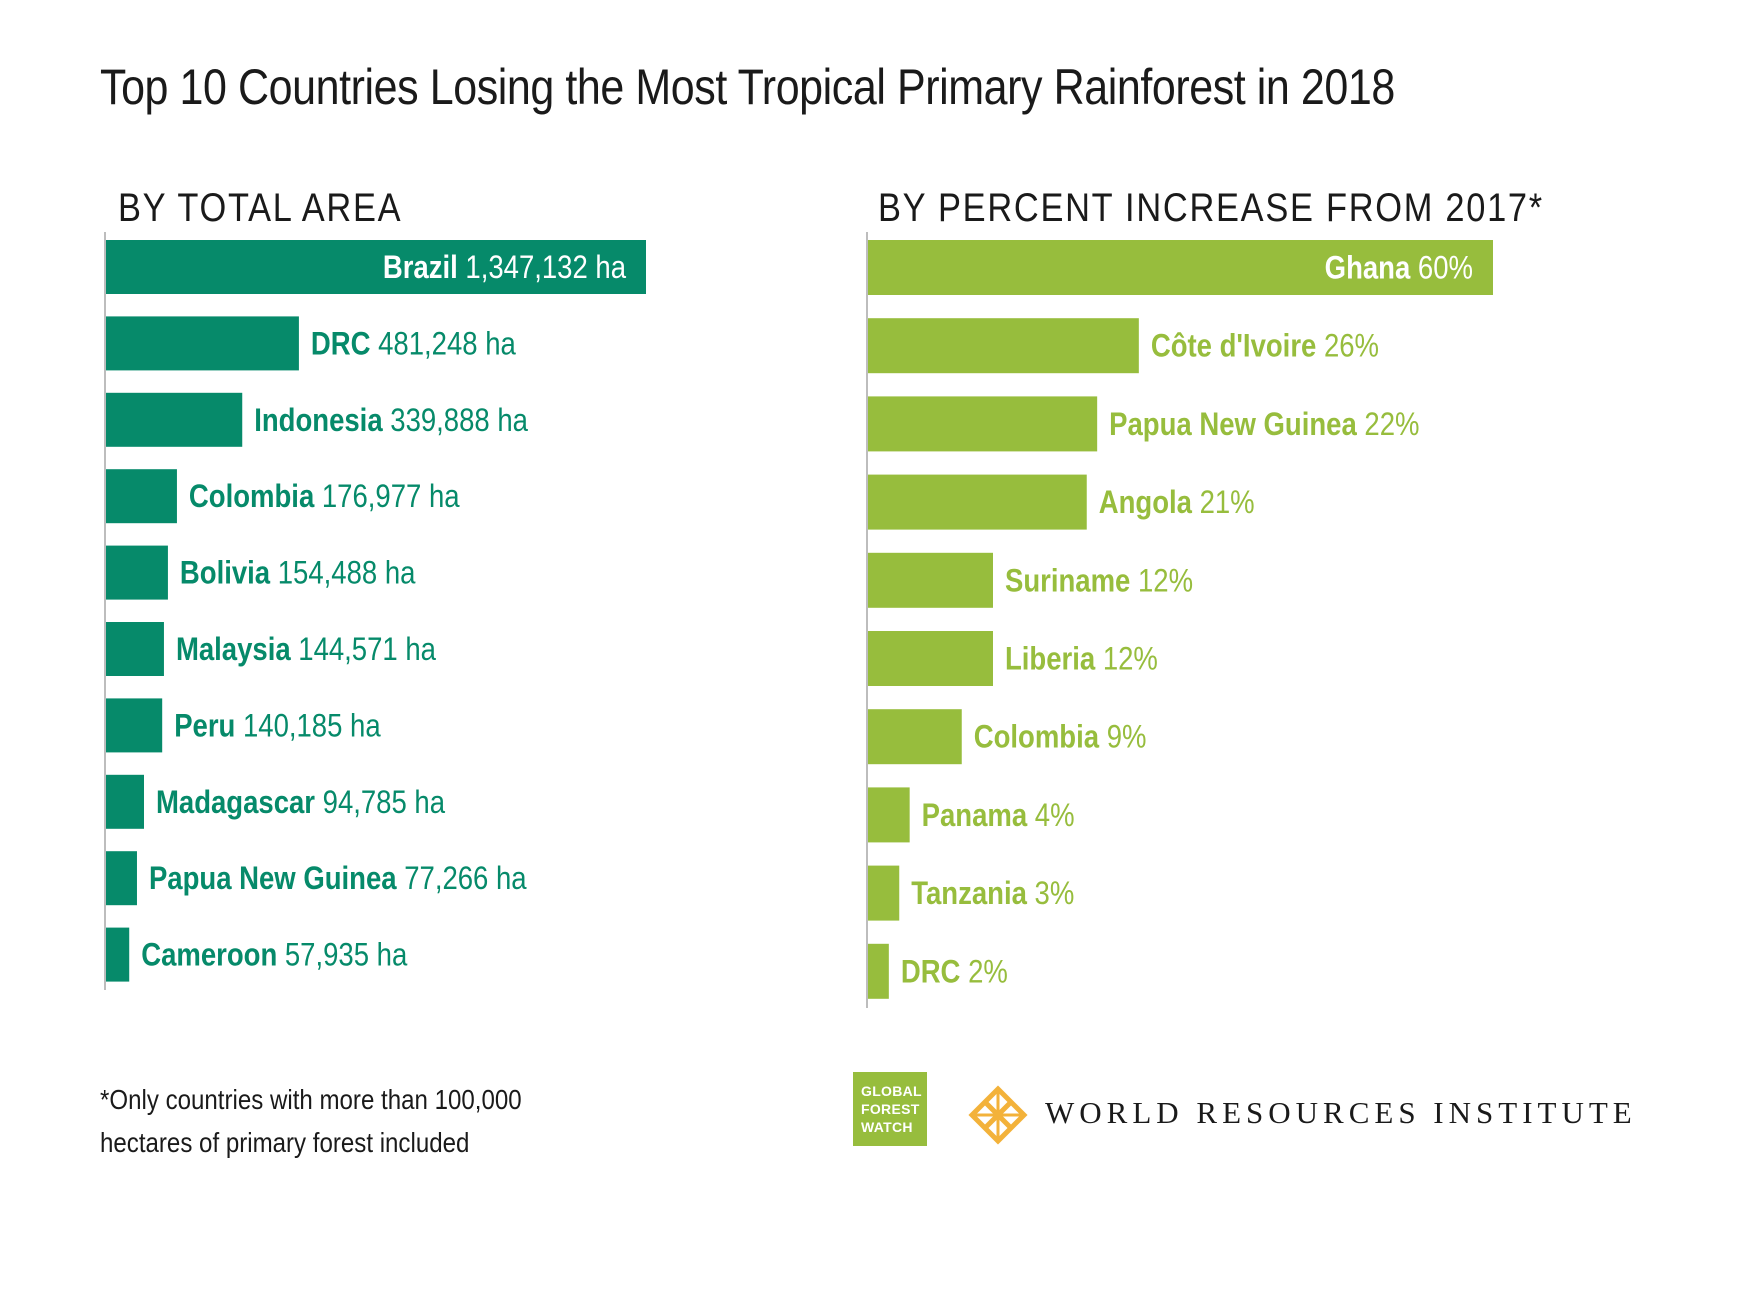  I want to click on area-label-malaysia: Malaysia 144,571 ha, so click(306, 649).